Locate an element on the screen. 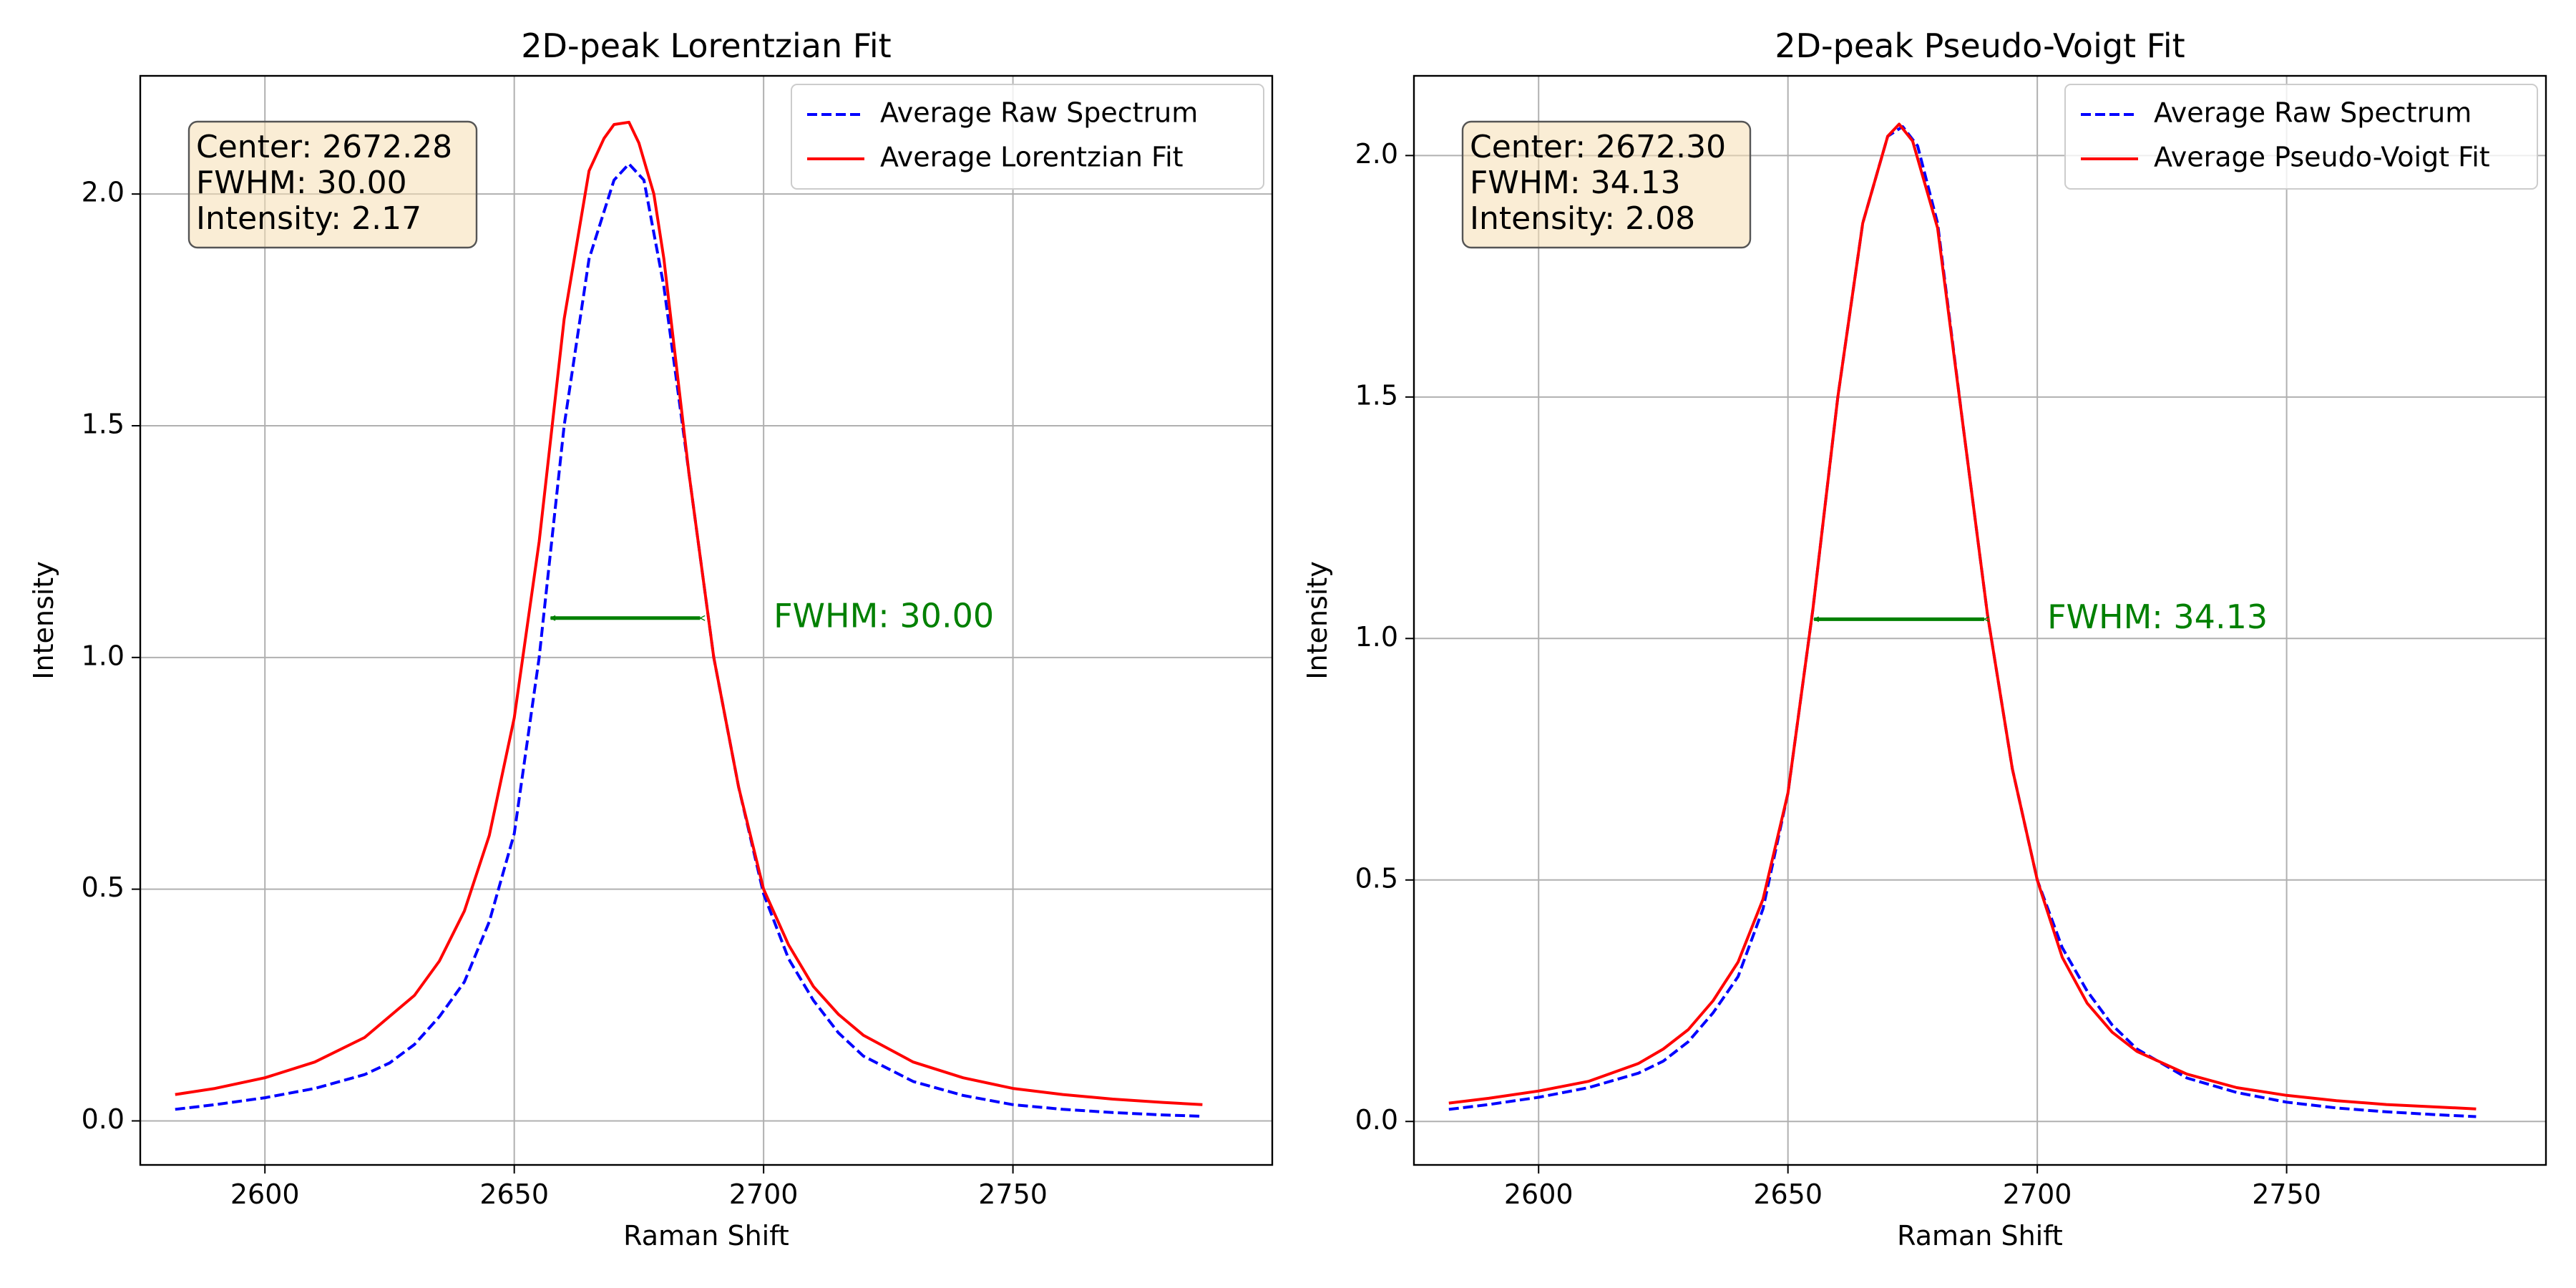 This screenshot has height=1288, width=2576. pseudo-voigt-legend-bg is located at coordinates (2301, 137).